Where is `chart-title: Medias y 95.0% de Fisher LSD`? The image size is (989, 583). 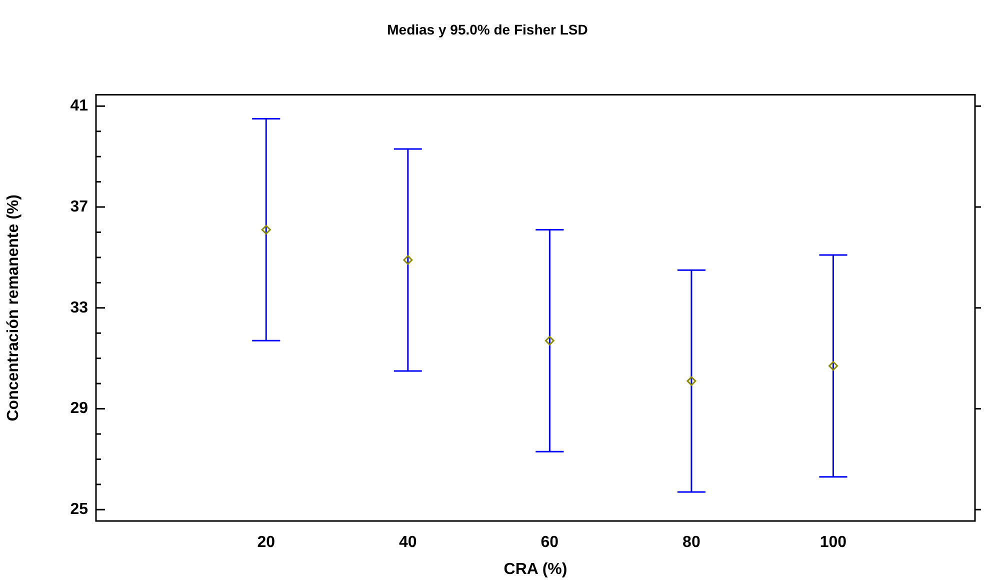 chart-title: Medias y 95.0% de Fisher LSD is located at coordinates (487, 29).